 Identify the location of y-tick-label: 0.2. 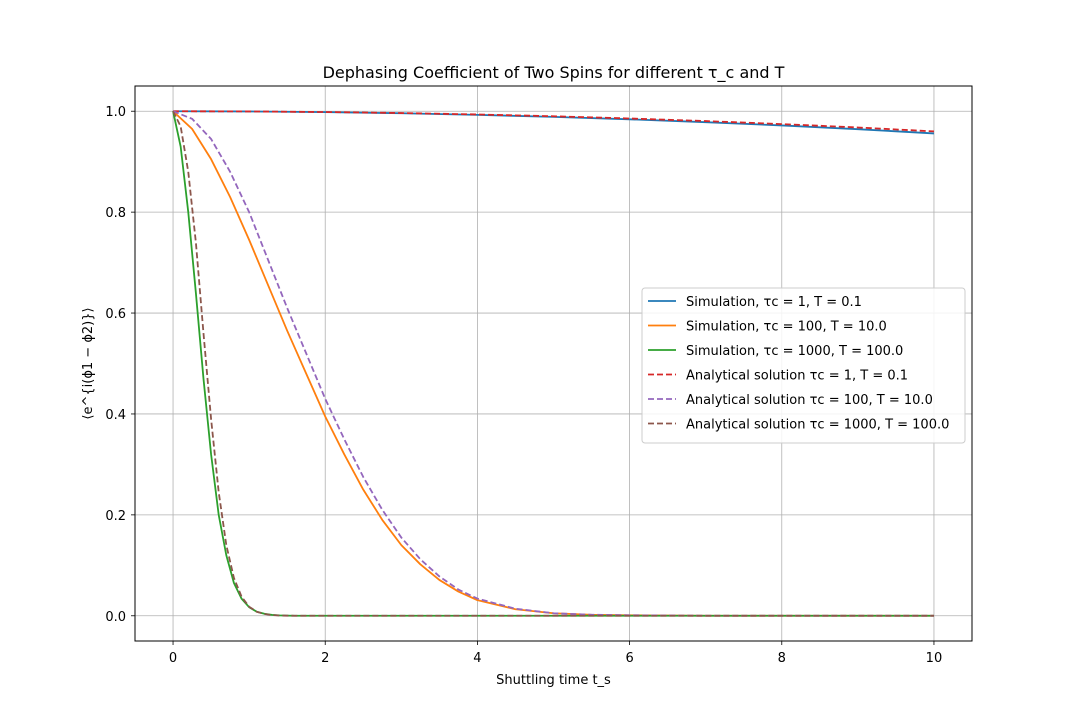
(115, 516).